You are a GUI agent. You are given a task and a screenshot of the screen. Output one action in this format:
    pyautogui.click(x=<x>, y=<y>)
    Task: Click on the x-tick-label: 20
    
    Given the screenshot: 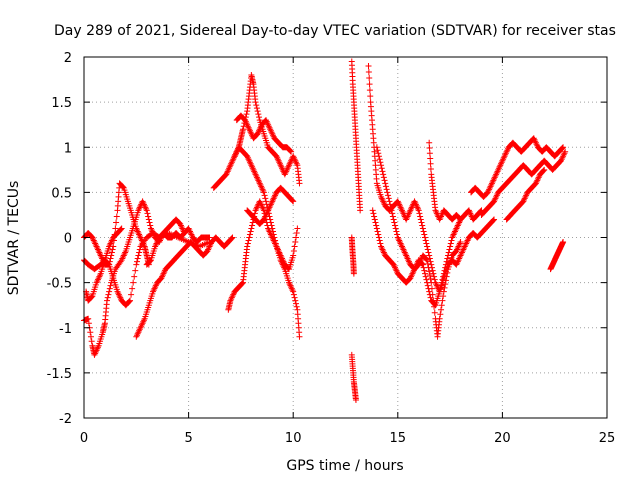 What is the action you would take?
    pyautogui.click(x=502, y=438)
    